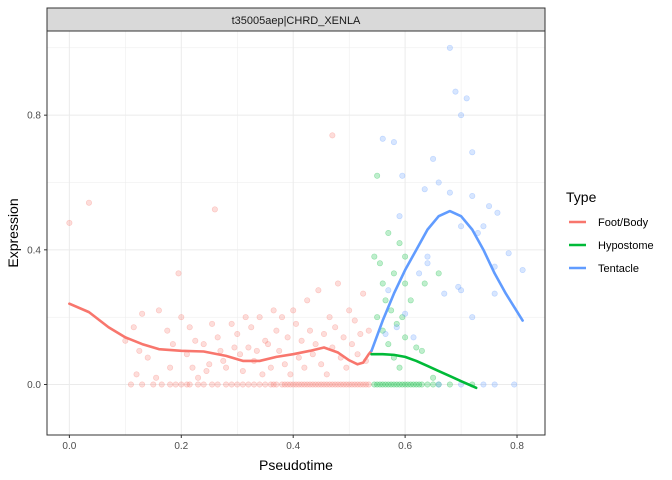  I want to click on legend-label: Tentacle, so click(618, 269).